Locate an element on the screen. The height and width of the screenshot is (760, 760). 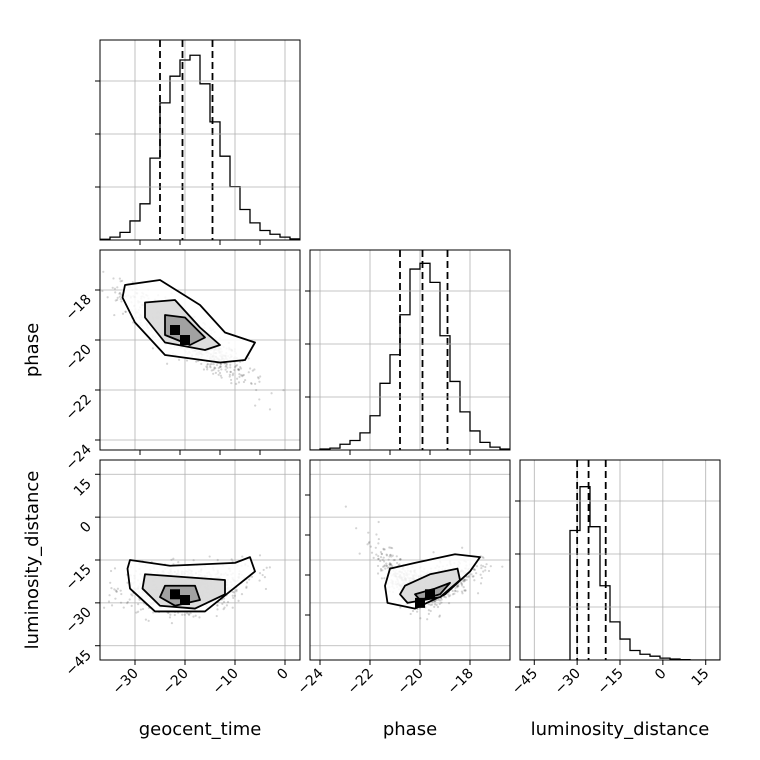
x-tick-label: −10 is located at coordinates (226, 682).